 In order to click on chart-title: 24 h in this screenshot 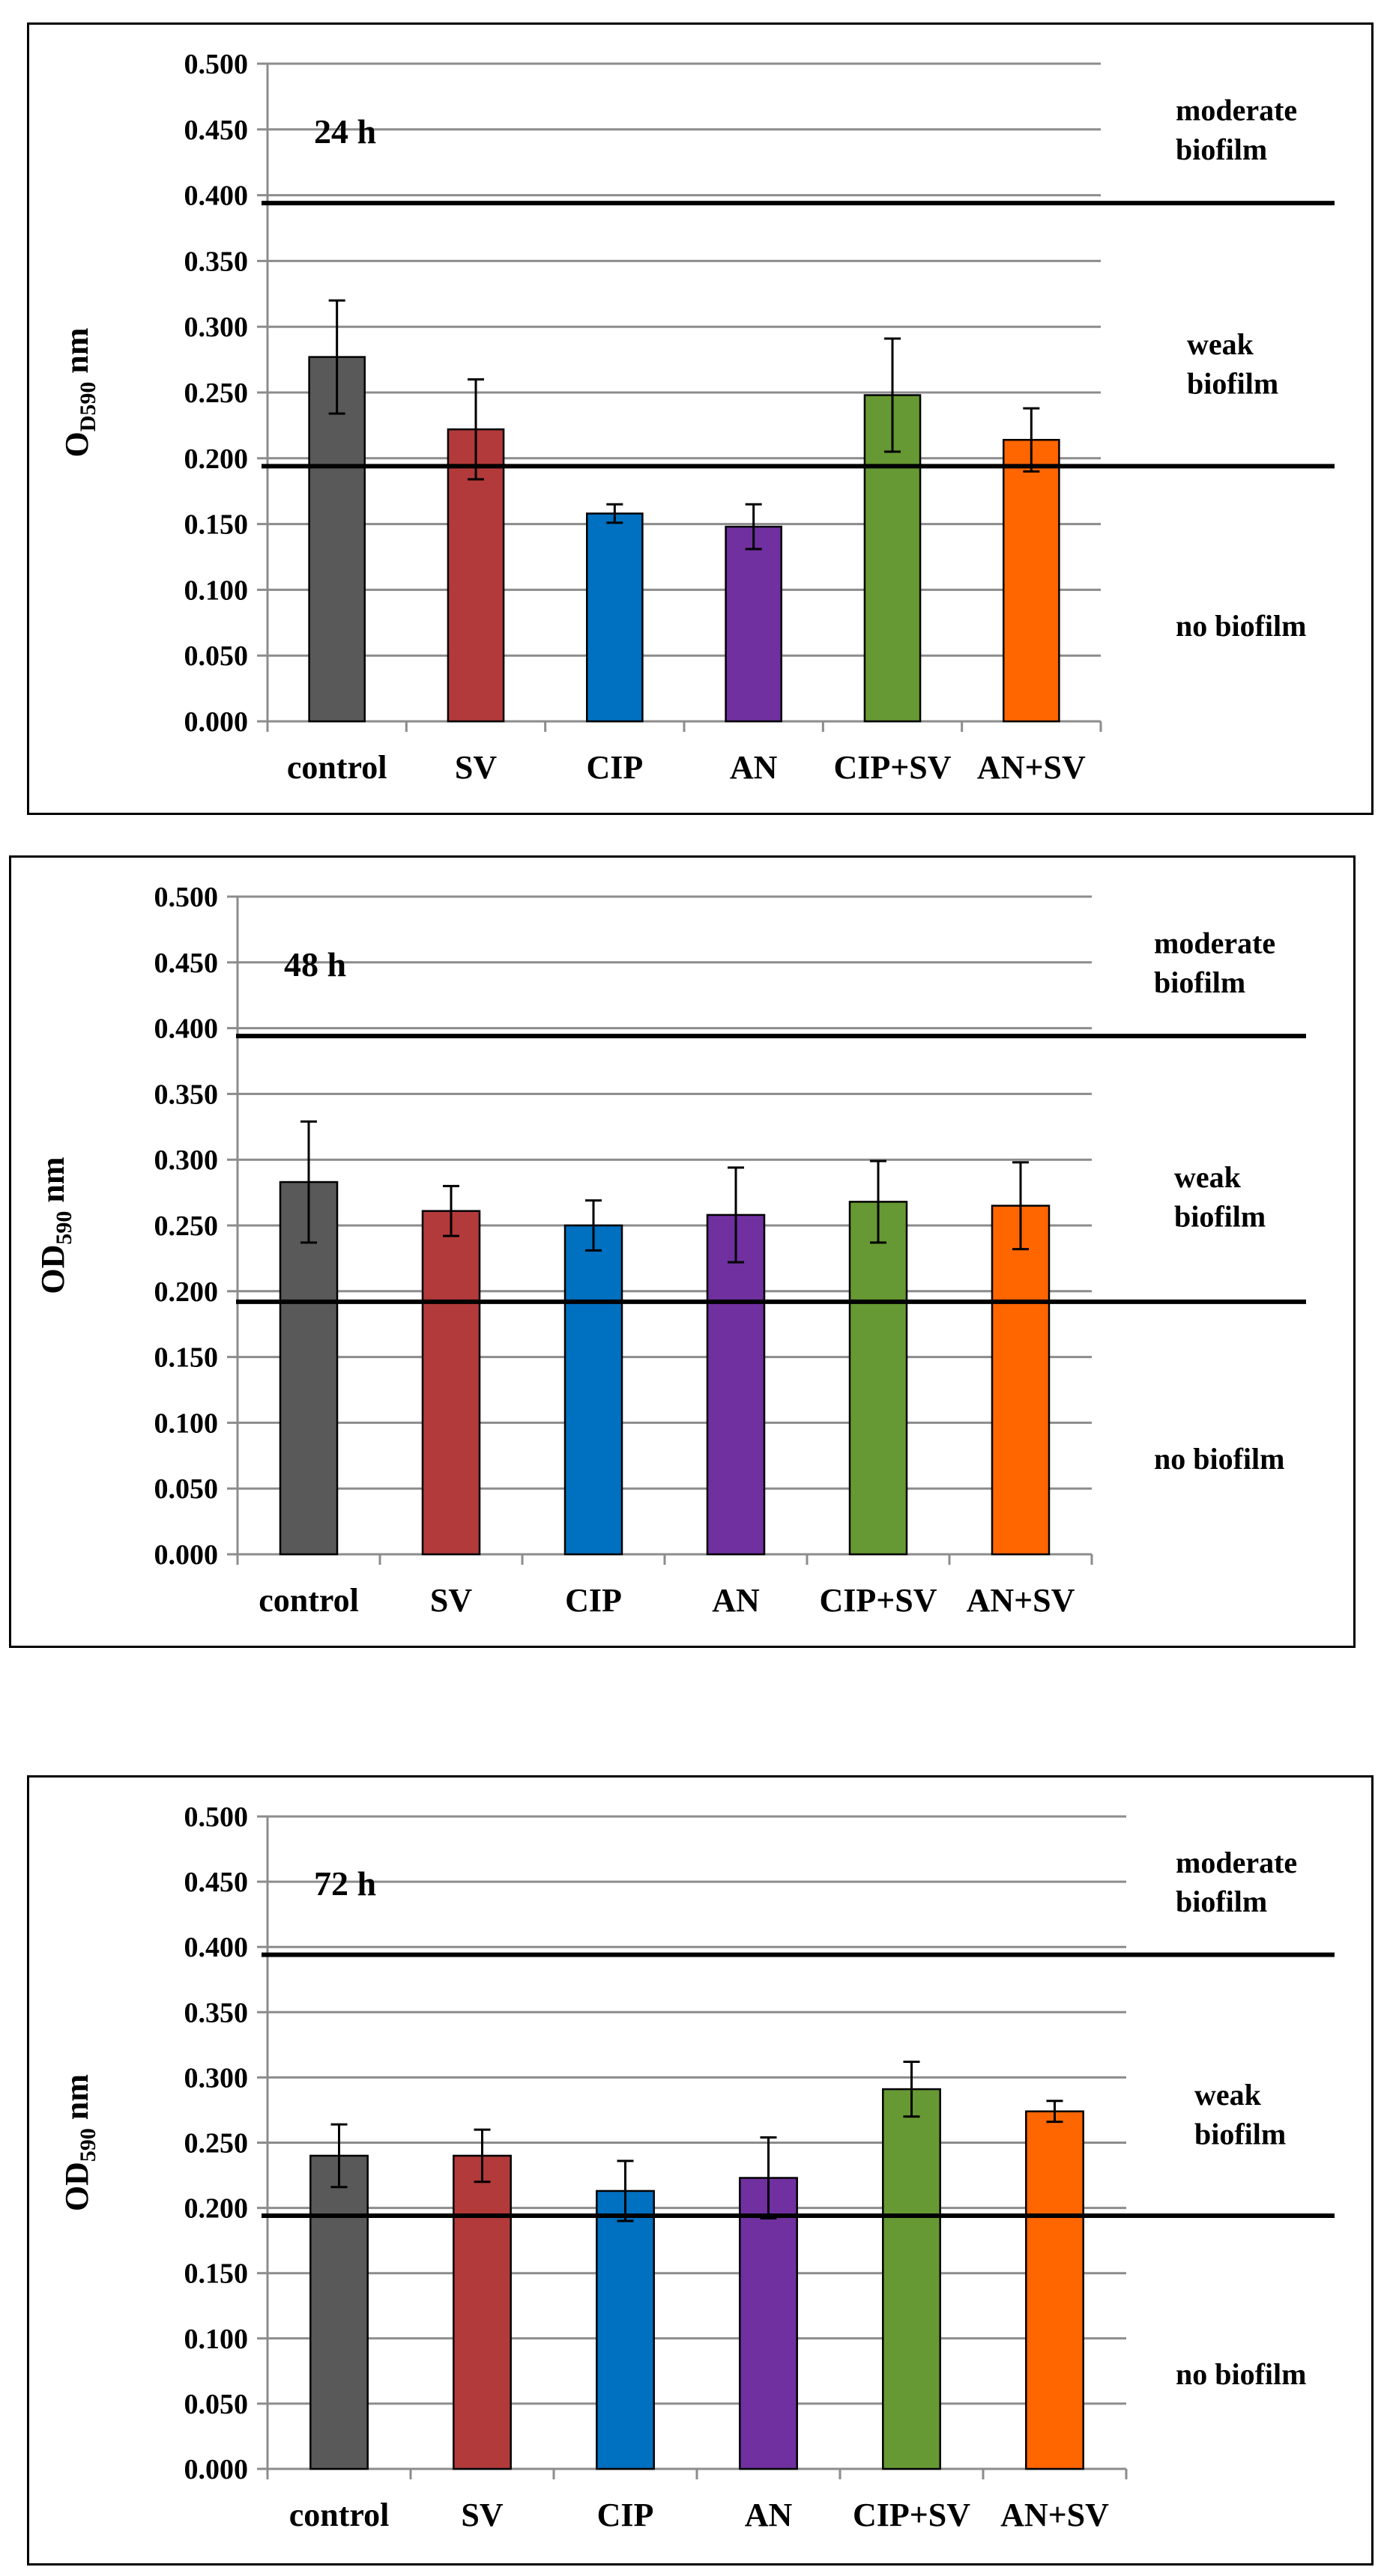, I will do `click(345, 131)`.